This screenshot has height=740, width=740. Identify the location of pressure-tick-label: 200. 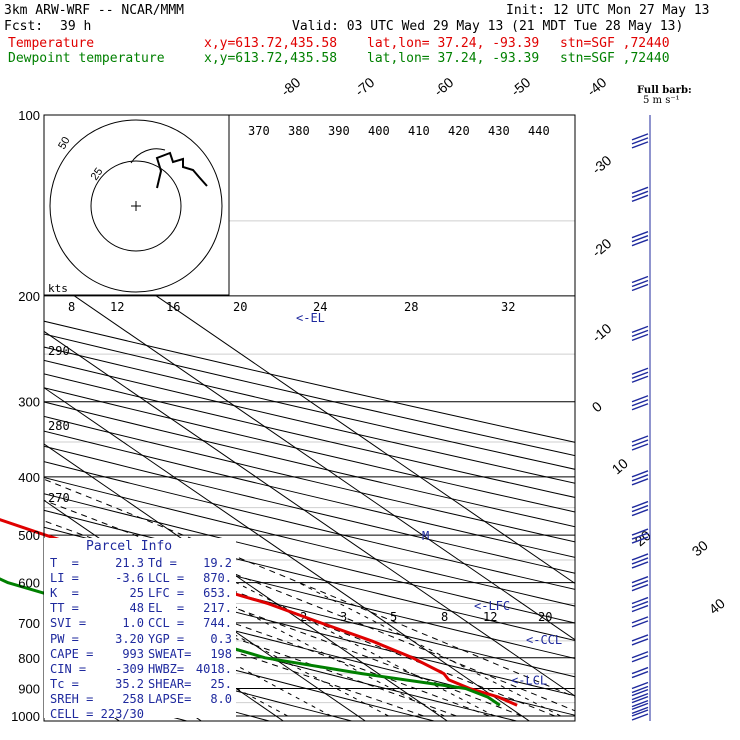
(29, 296).